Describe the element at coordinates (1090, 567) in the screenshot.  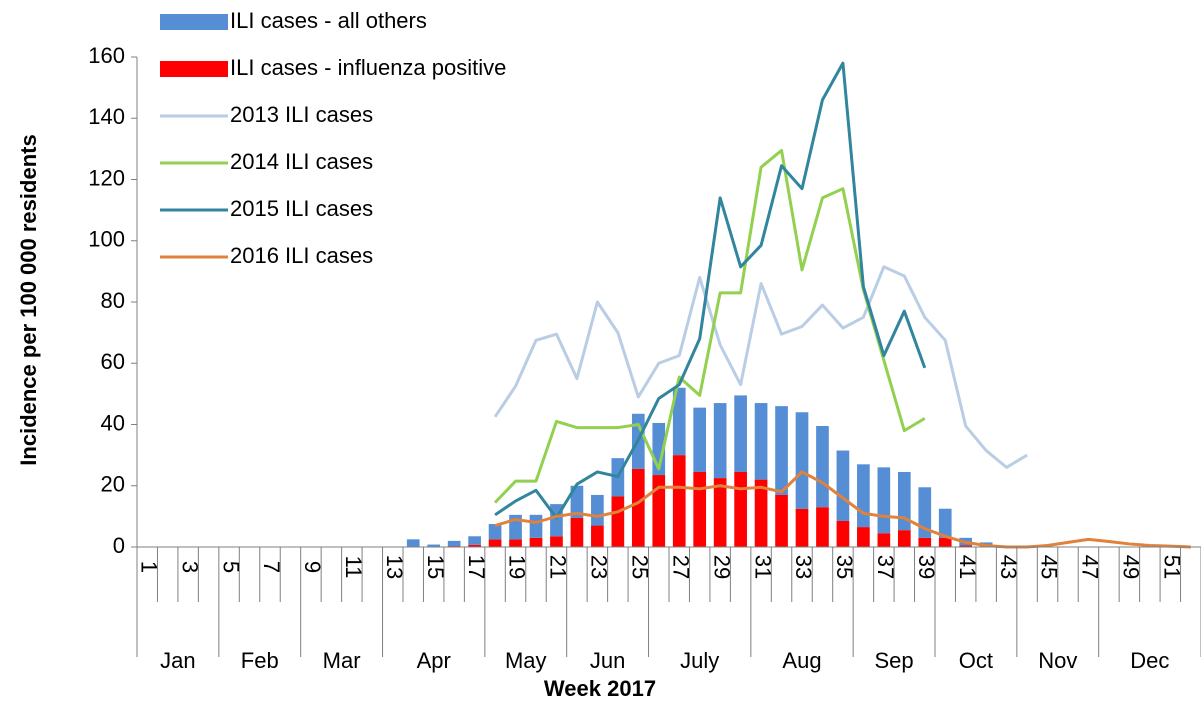
I see `x-tick-label: 47` at that location.